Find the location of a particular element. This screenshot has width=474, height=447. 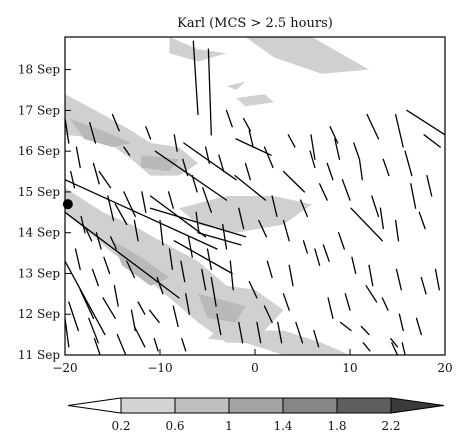

colorbar-high-tip is located at coordinates (417, 405).